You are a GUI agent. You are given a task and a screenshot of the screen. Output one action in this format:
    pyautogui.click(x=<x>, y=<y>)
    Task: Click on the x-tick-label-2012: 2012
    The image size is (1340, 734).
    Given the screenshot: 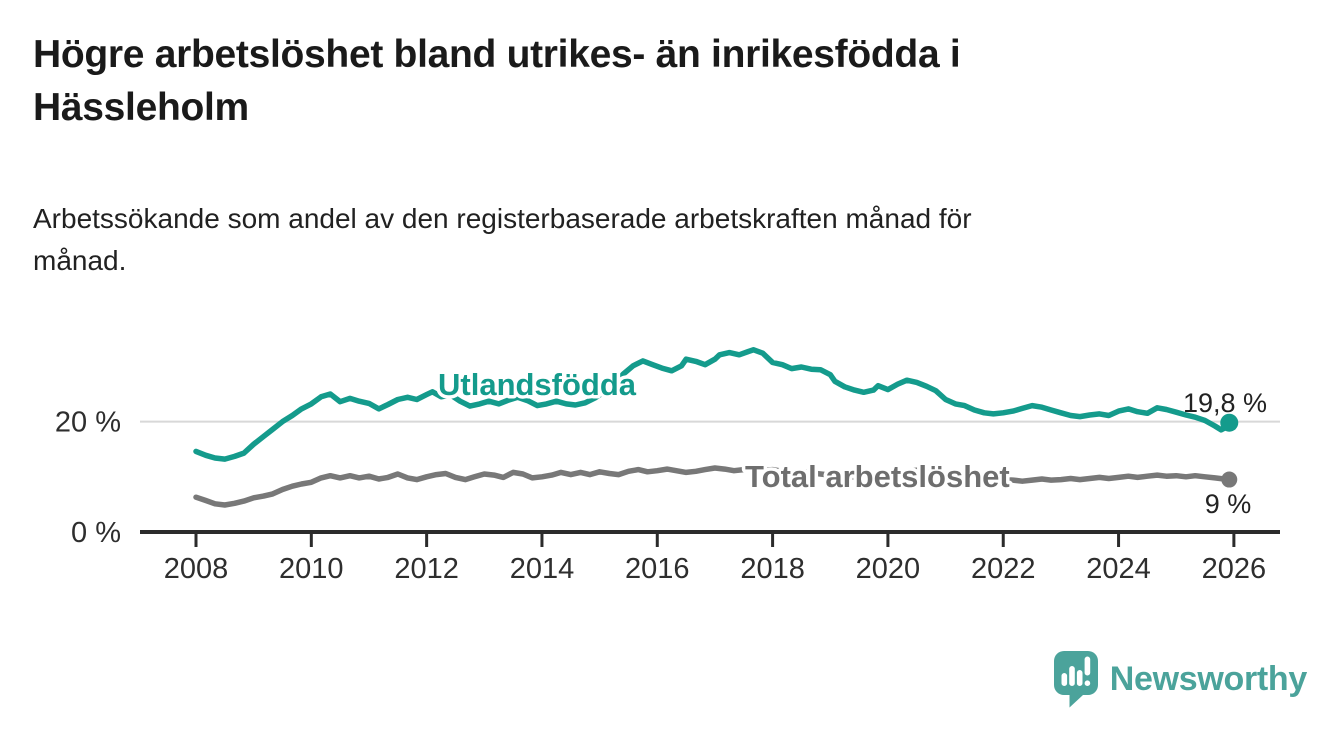 What is the action you would take?
    pyautogui.click(x=426, y=569)
    